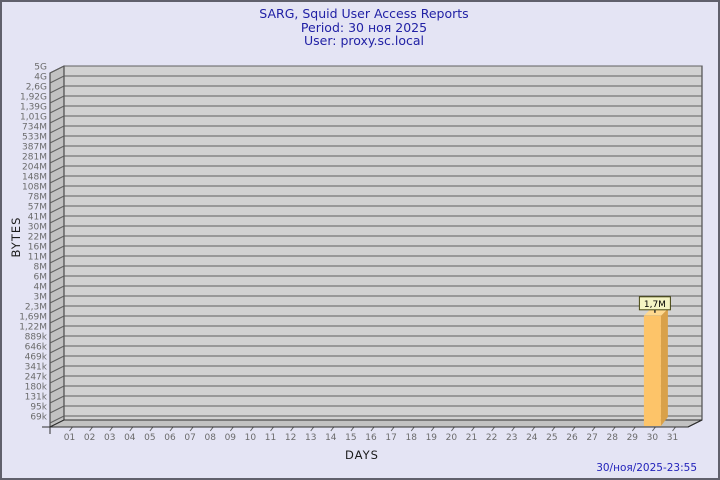 Image resolution: width=720 pixels, height=480 pixels. I want to click on svg-text: 2,3M, so click(36, 308).